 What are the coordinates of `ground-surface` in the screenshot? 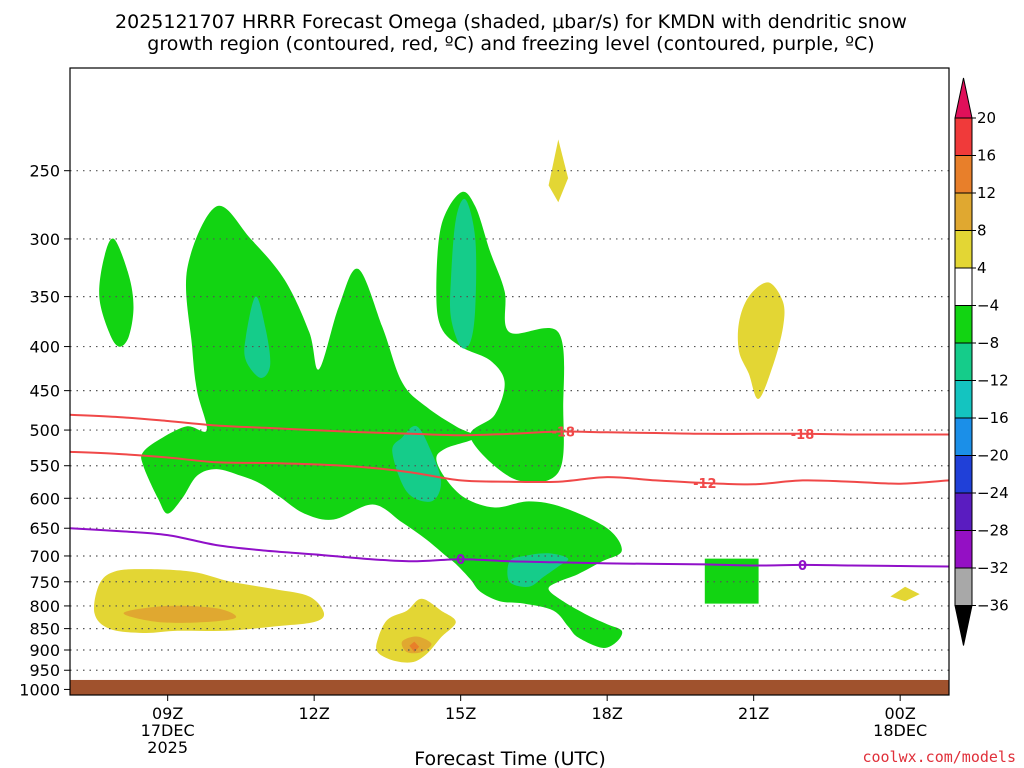 It's located at (509, 687).